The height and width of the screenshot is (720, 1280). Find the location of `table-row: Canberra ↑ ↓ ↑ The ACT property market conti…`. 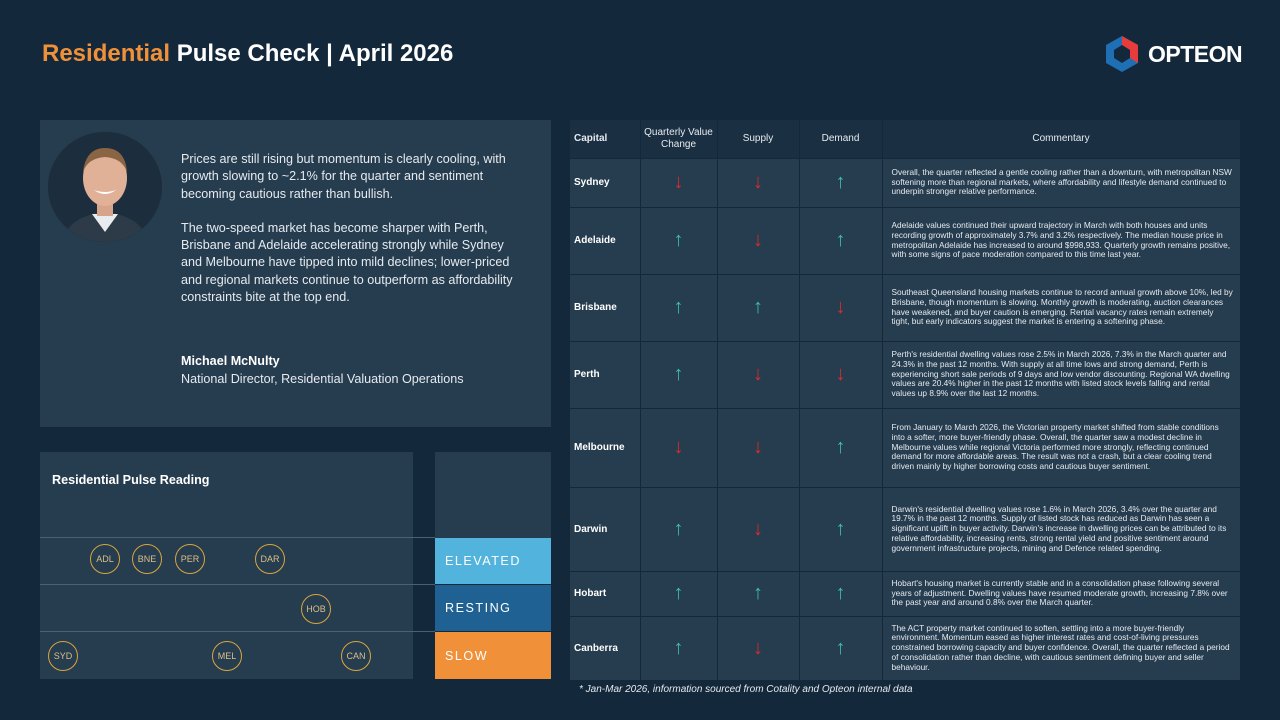

table-row: Canberra ↑ ↓ ↑ The ACT property market conti… is located at coordinates (905, 648).